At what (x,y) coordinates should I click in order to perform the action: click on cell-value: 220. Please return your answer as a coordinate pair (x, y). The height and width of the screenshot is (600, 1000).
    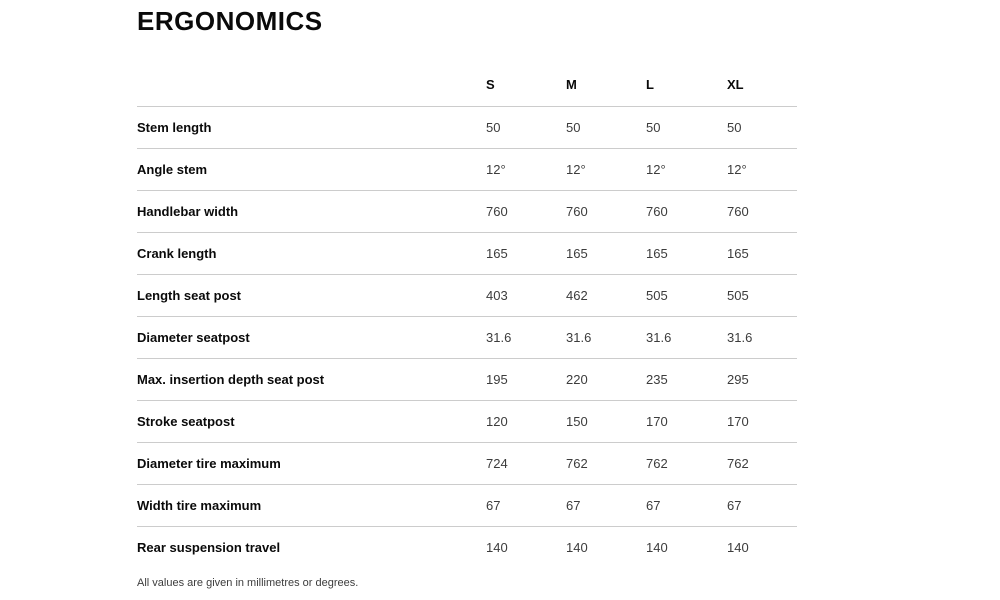
    Looking at the image, I should click on (577, 379).